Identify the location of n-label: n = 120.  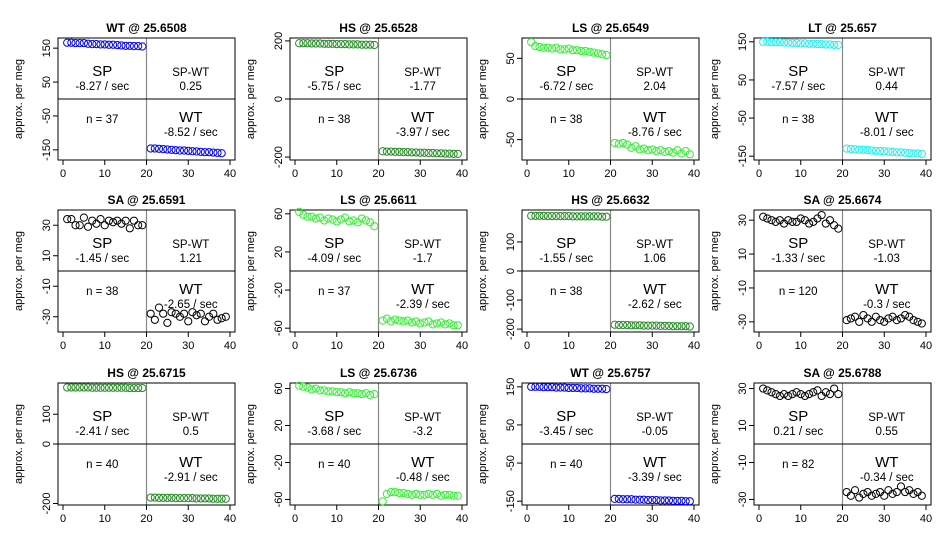
(798, 292).